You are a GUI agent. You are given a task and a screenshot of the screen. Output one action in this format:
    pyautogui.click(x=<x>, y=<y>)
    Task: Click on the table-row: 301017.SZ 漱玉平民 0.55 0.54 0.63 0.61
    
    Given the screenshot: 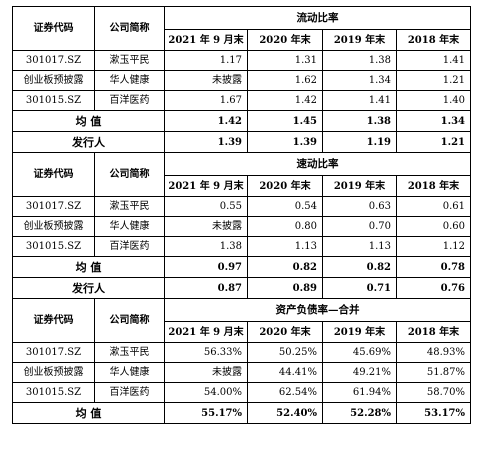 What is the action you would take?
    pyautogui.click(x=241, y=206)
    